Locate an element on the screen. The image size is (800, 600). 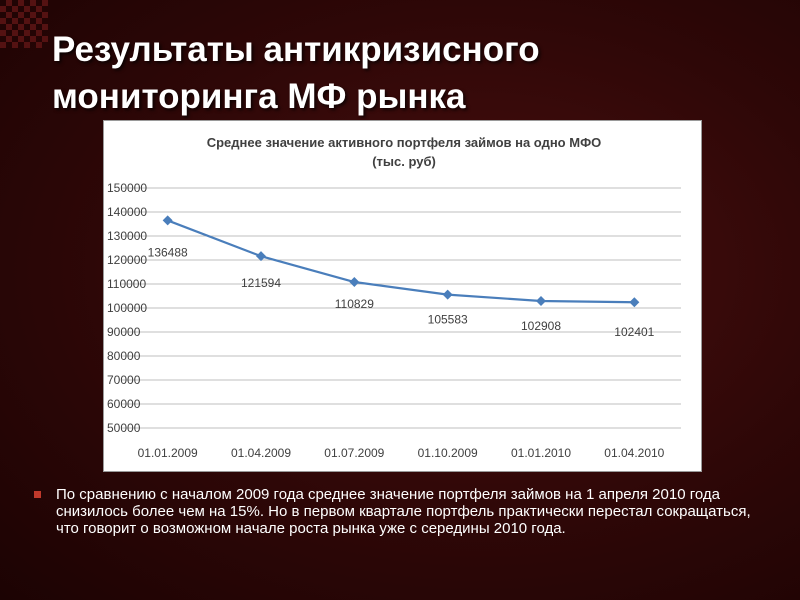
slide-title-line-2: мониторинга МФ рынка is located at coordinates (259, 96).